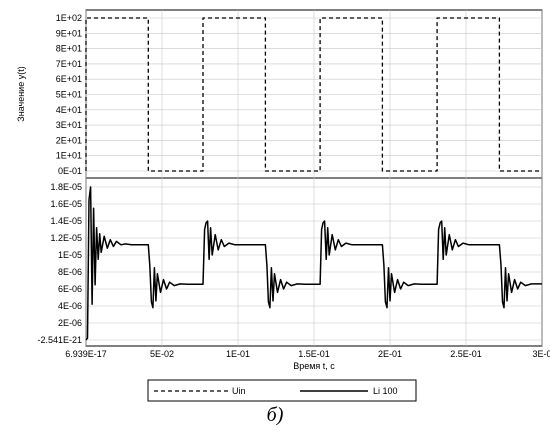 The image size is (550, 436). What do you see at coordinates (238, 354) in the screenshot?
I see `x-tick-label: 1E-01` at bounding box center [238, 354].